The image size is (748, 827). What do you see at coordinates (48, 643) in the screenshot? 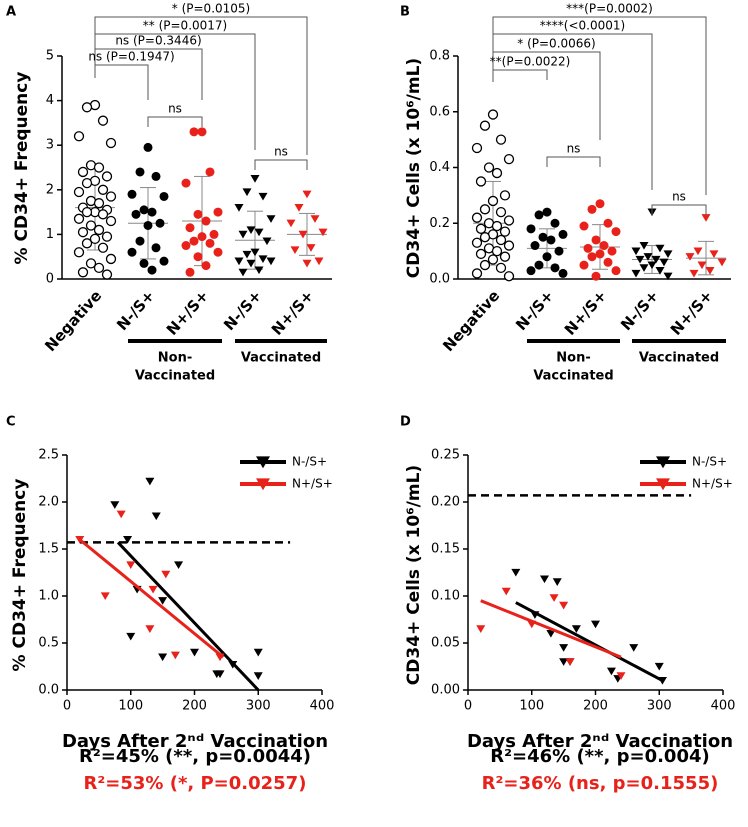
I see `y-tick-label: 0.5` at bounding box center [48, 643].